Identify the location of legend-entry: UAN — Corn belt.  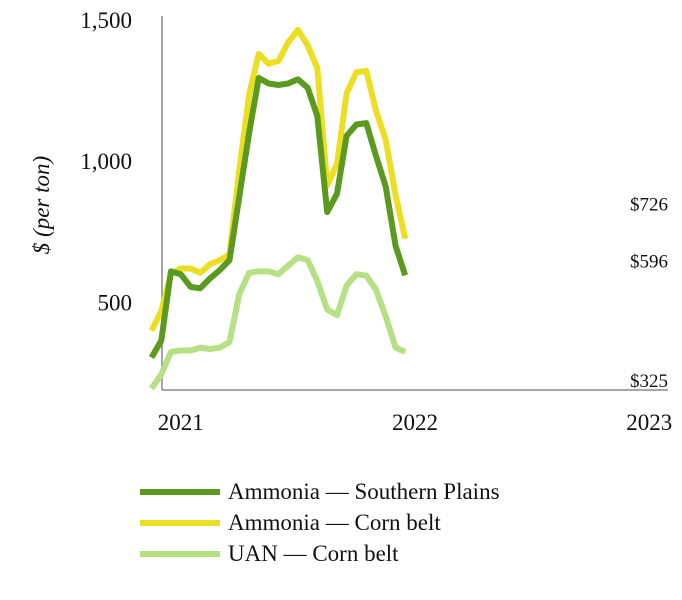
(320, 553).